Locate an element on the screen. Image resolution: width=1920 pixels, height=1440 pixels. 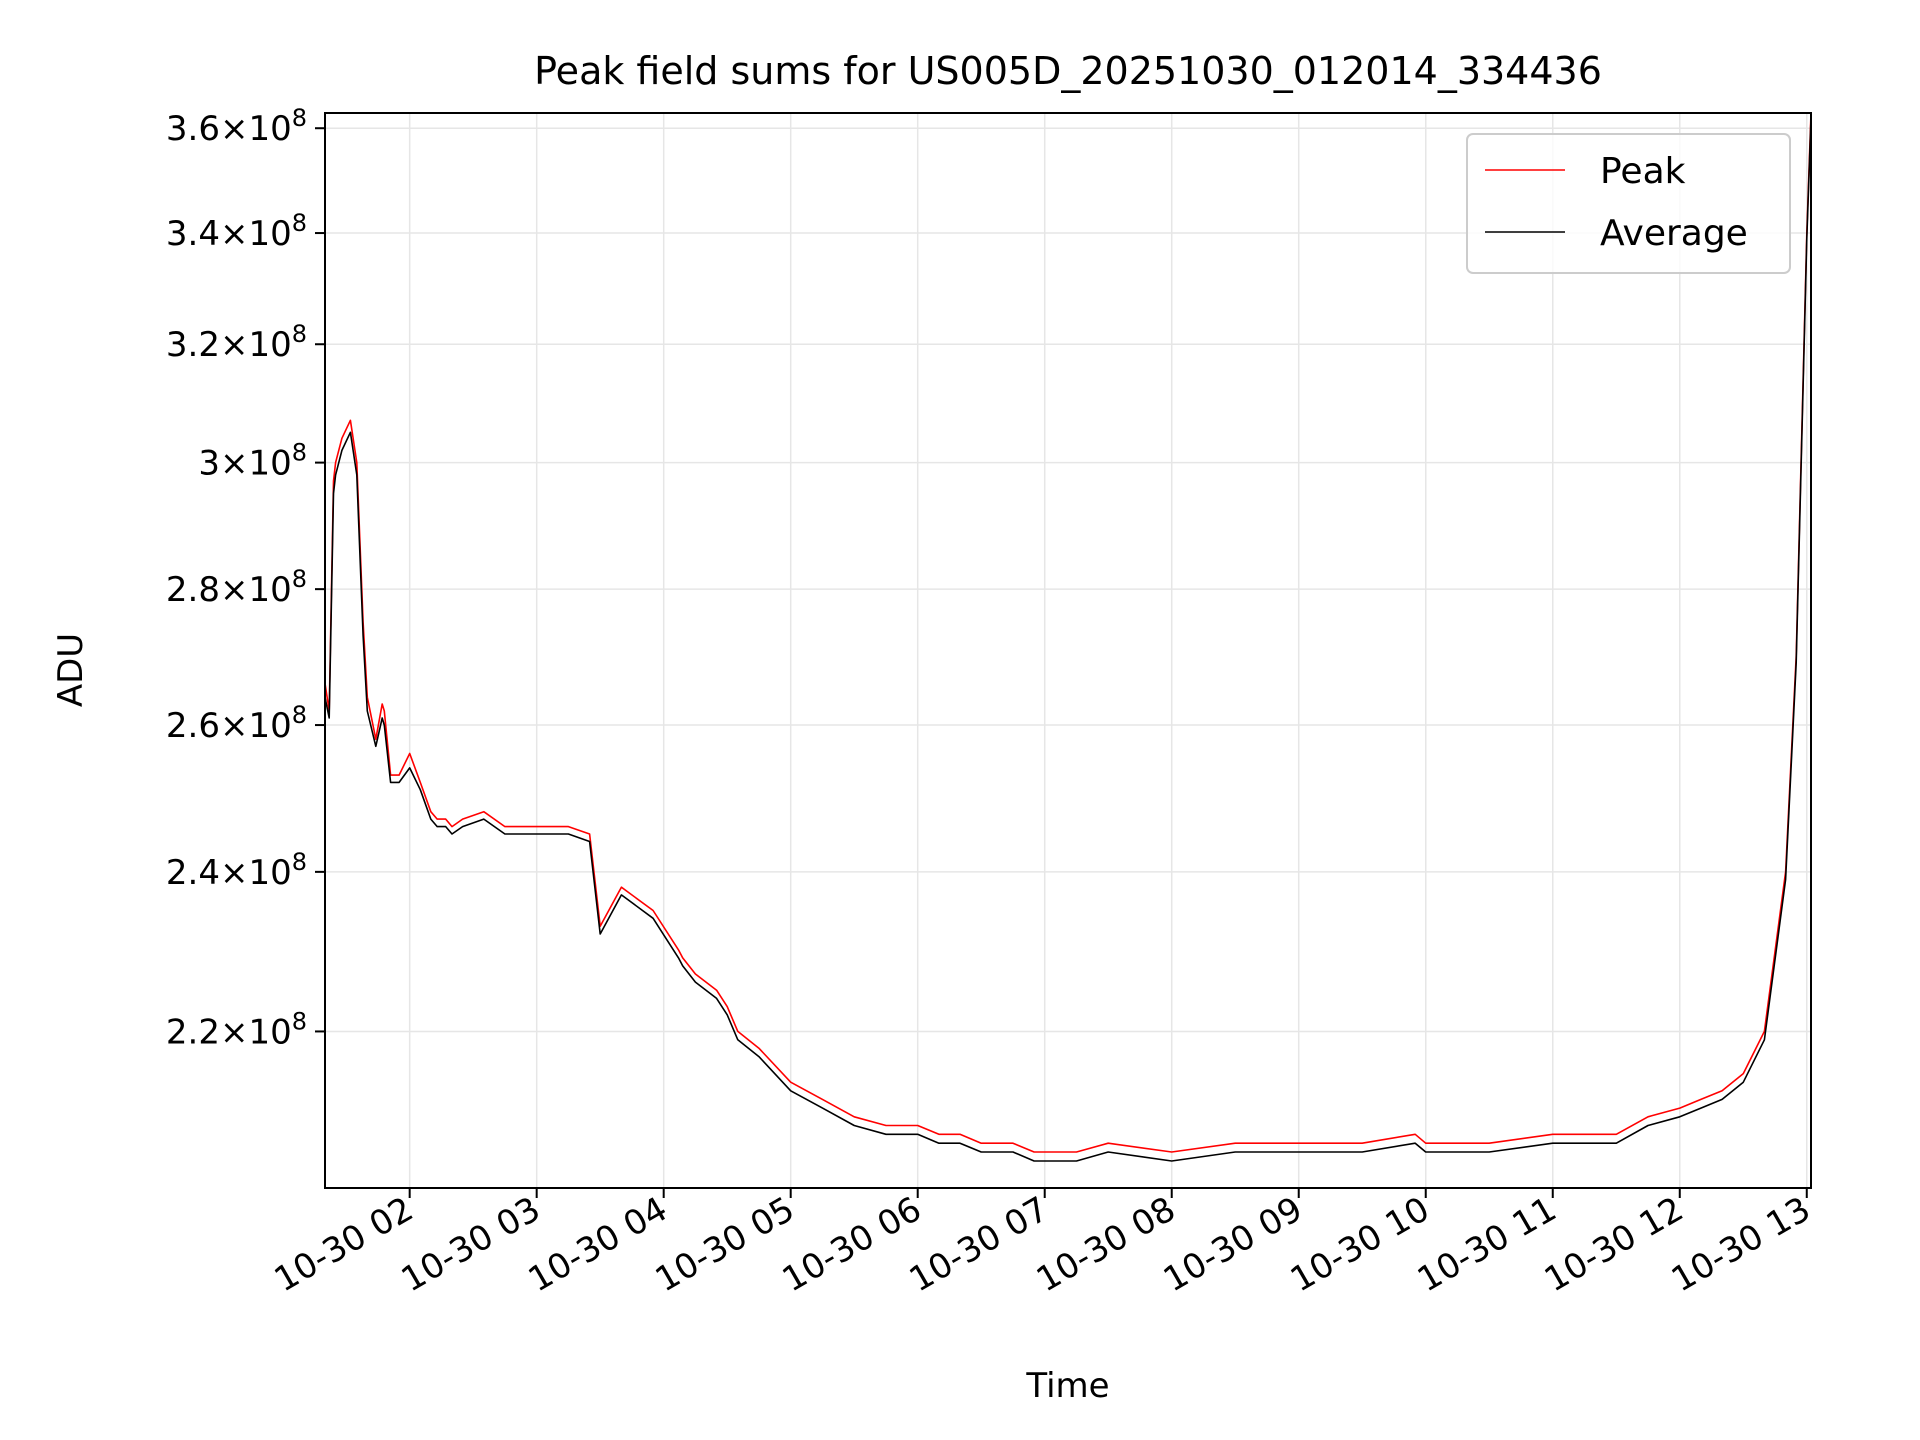
y-axis-title: ADU is located at coordinates (71, 670).